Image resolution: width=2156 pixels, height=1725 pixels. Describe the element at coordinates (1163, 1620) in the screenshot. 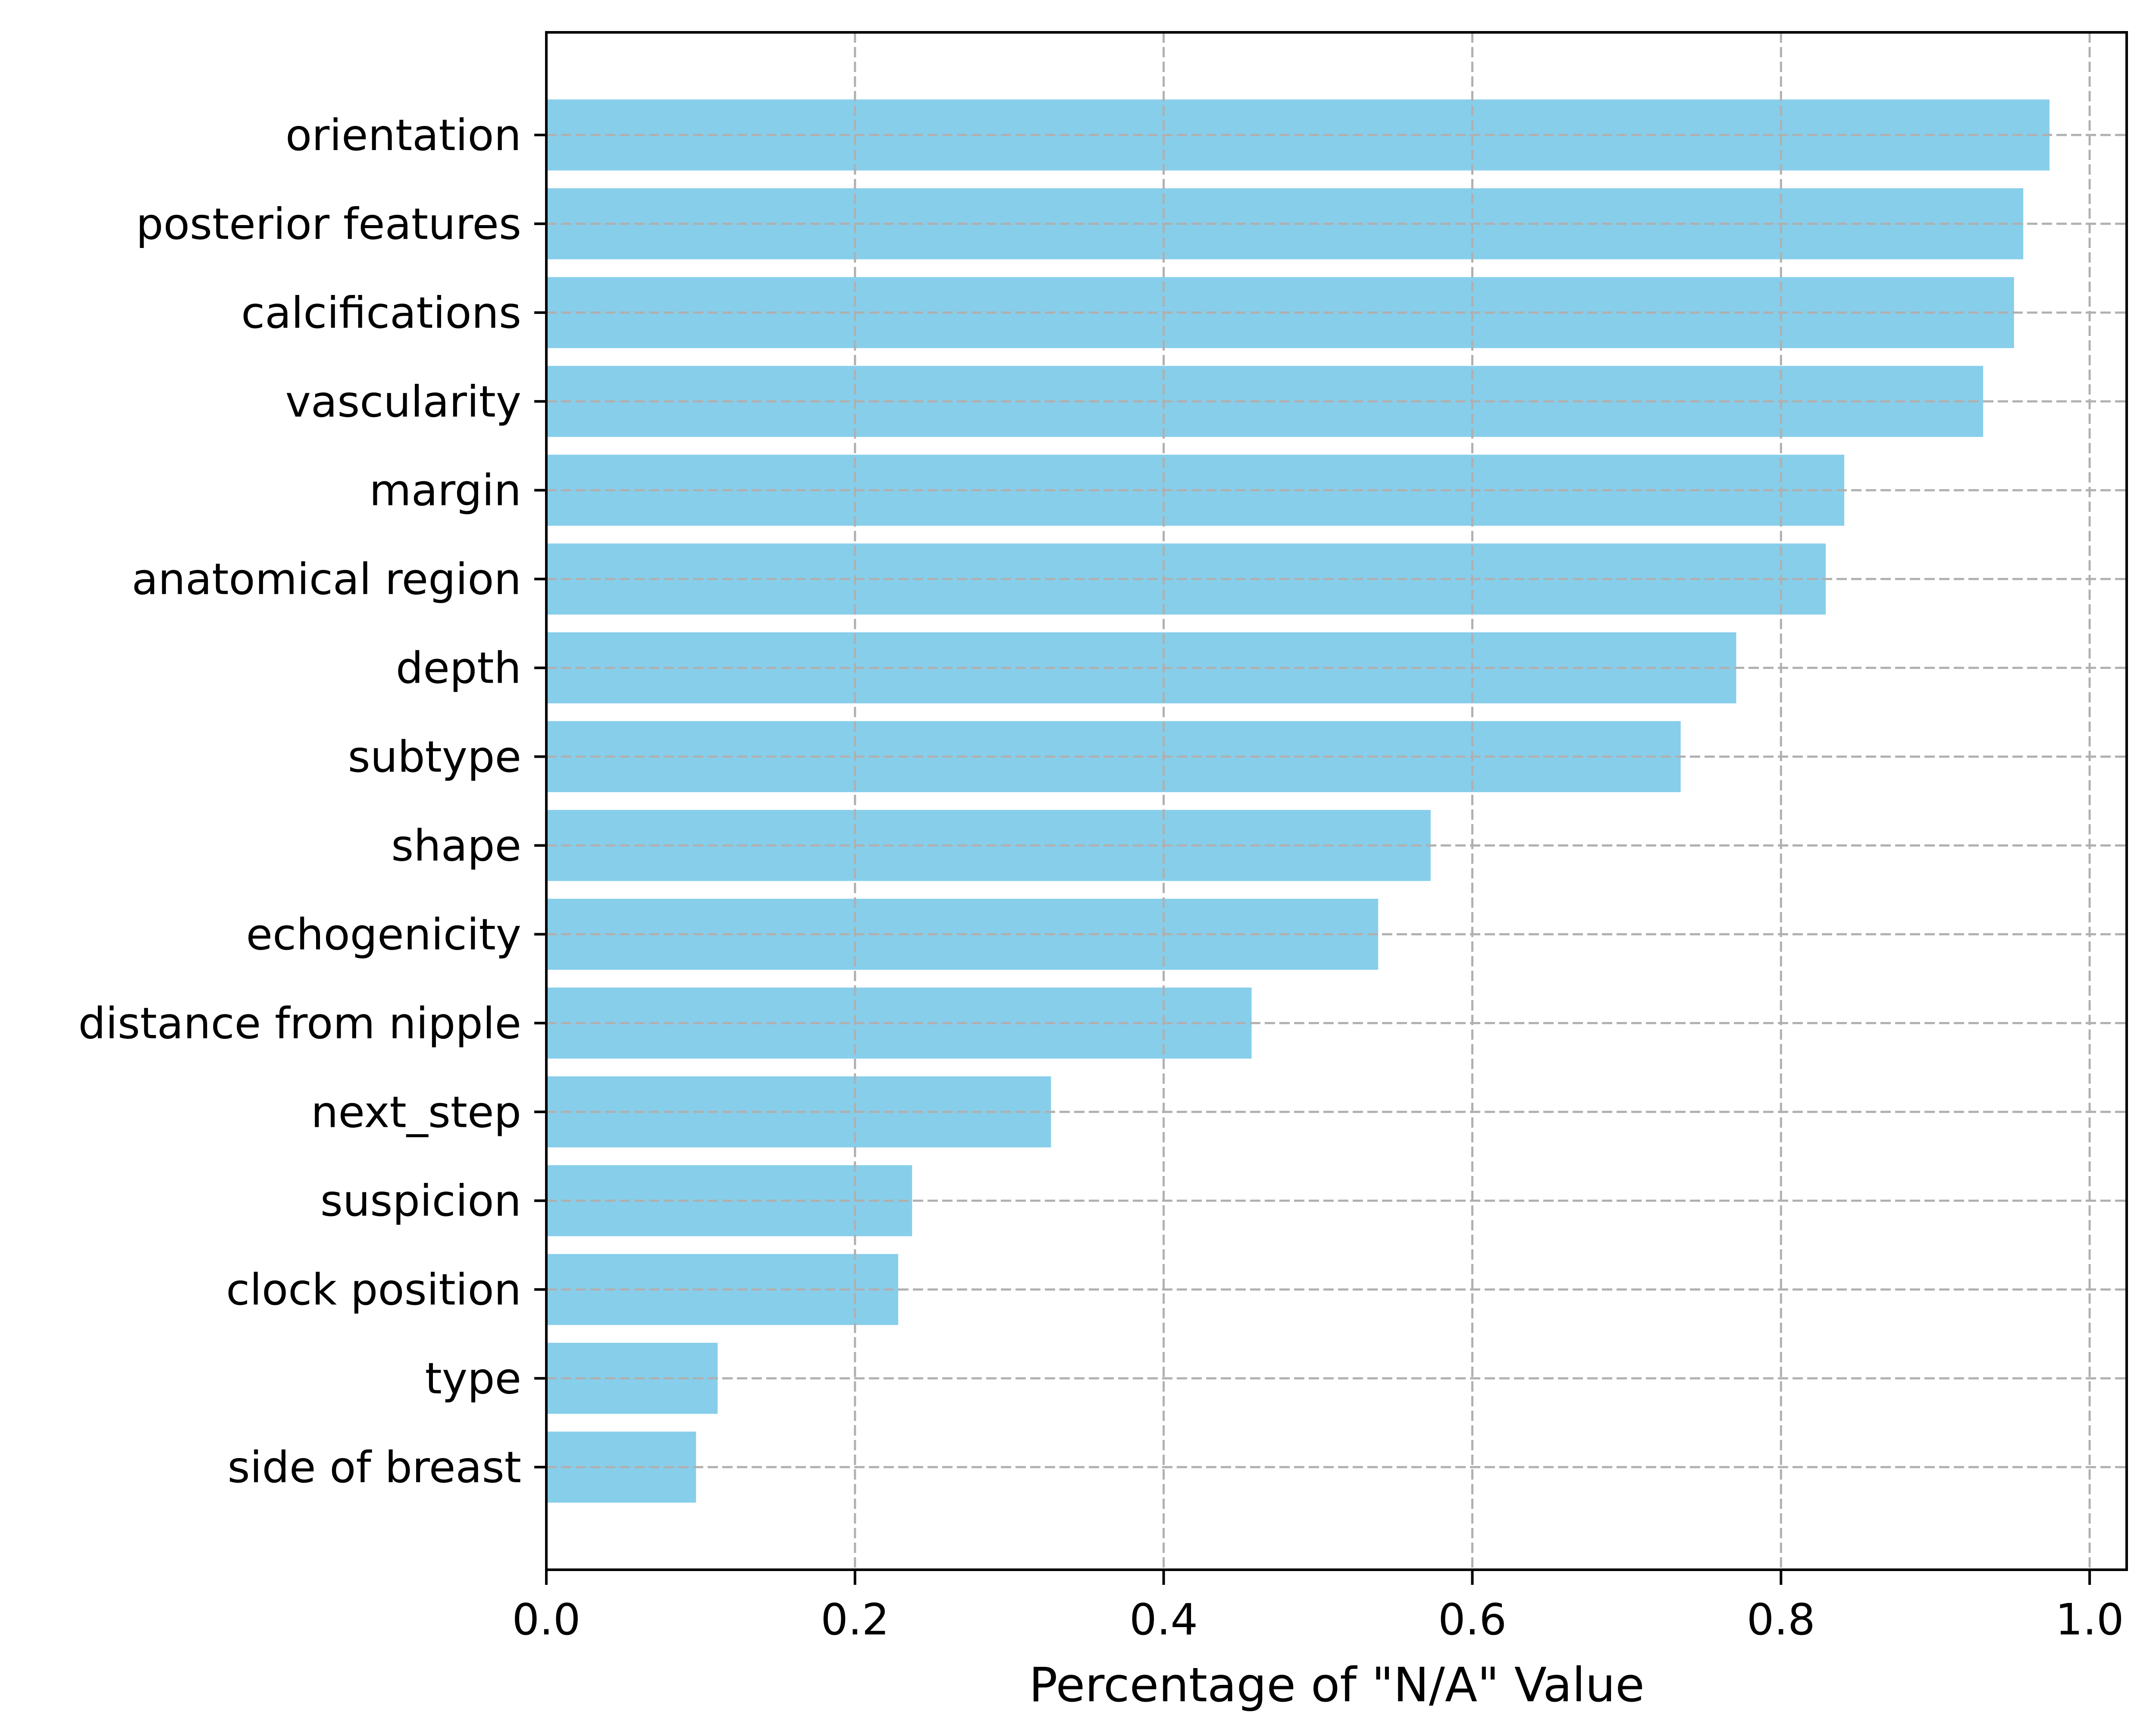

I see `x-tick-label-0.4: 0.4` at that location.